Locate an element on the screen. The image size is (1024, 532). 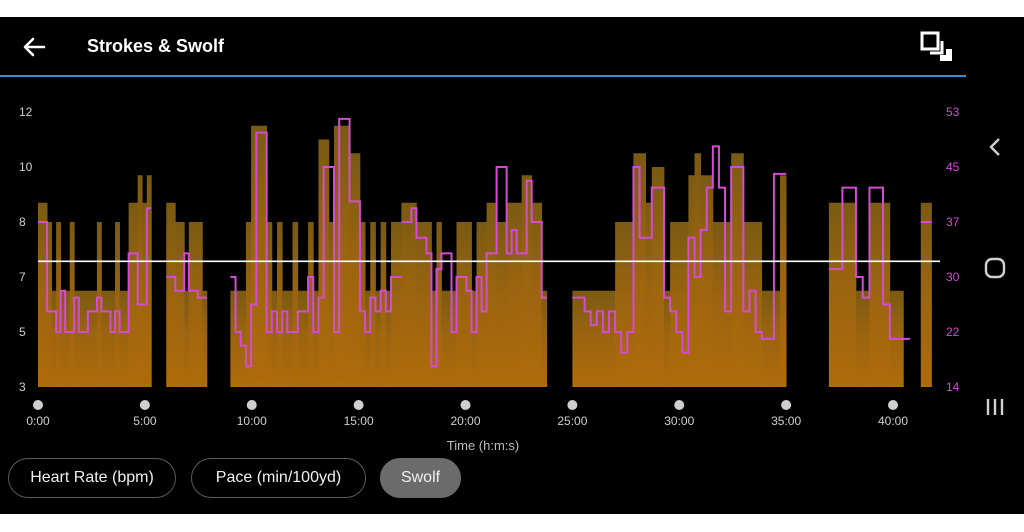
home-icon is located at coordinates (995, 268).